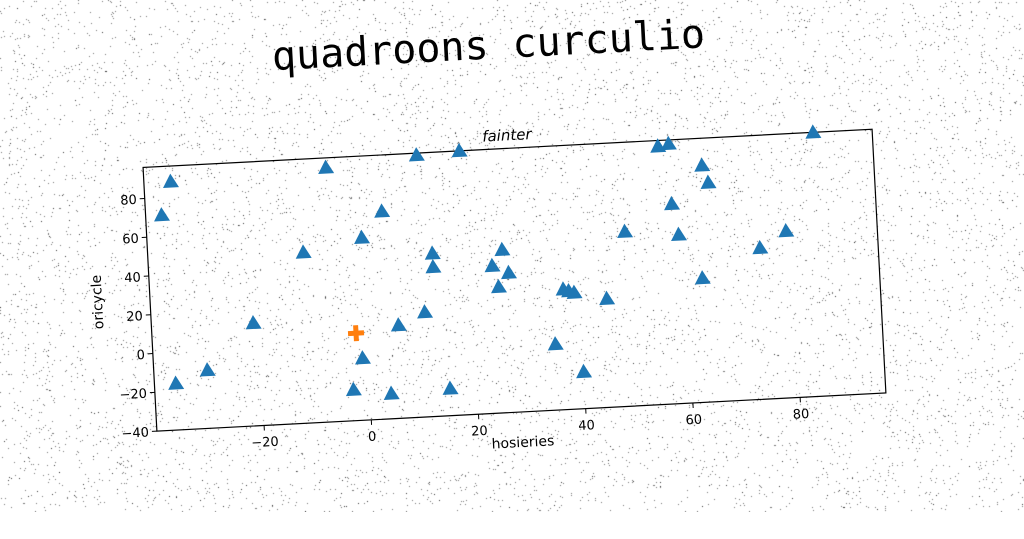 Image resolution: width=1024 pixels, height=539 pixels. Describe the element at coordinates (372, 437) in the screenshot. I see `x-tick-label: 0` at that location.